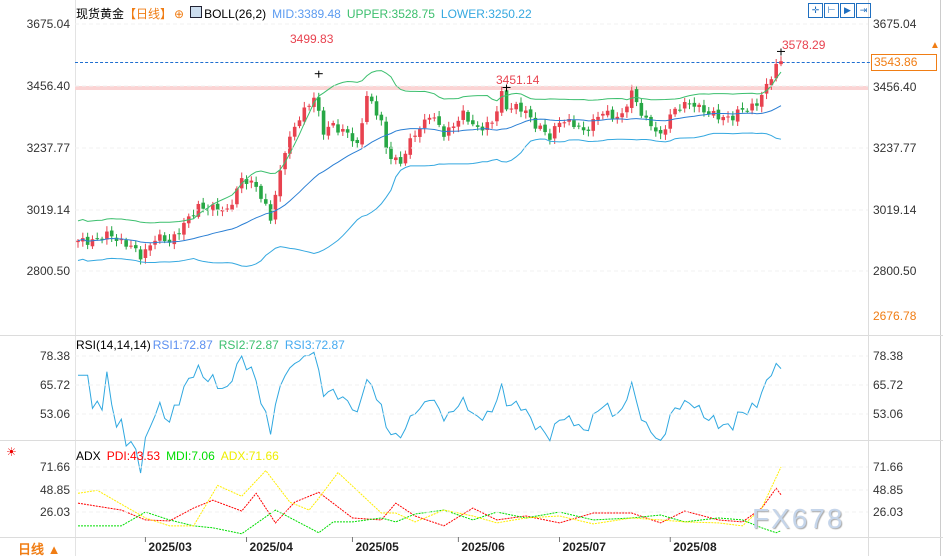 The image size is (943, 556). Describe the element at coordinates (831, 10) in the screenshot. I see `zoom-range-icon: ⊢` at that location.